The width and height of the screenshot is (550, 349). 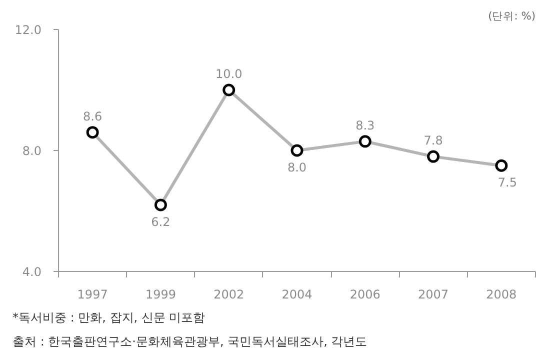 I want to click on x-tick-label: 2002, so click(x=229, y=295).